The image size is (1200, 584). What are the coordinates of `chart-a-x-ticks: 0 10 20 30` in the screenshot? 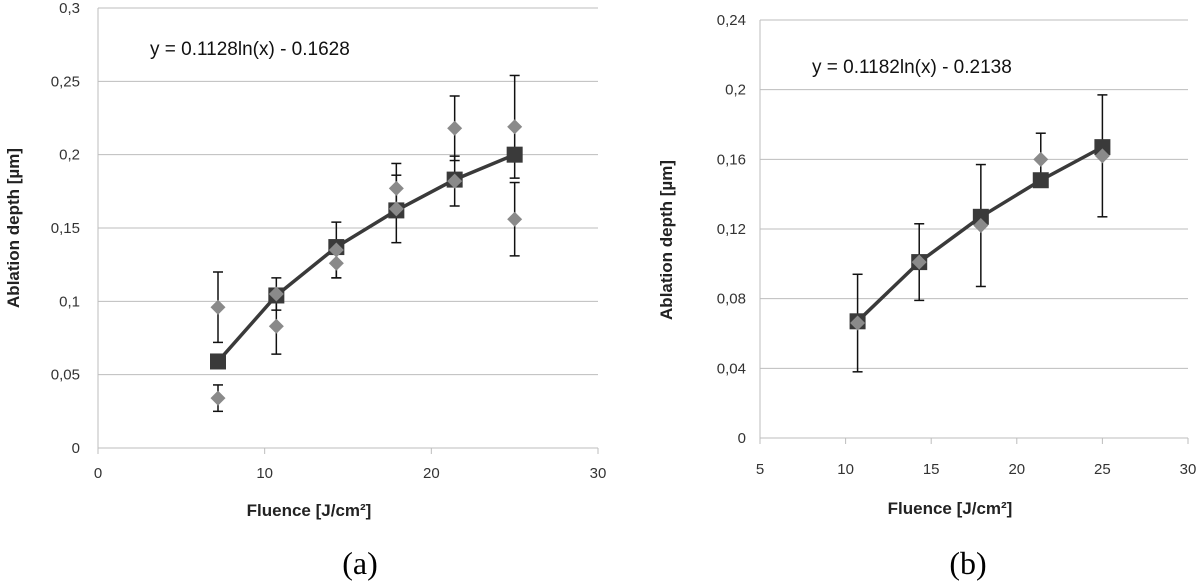 It's located at (350, 465).